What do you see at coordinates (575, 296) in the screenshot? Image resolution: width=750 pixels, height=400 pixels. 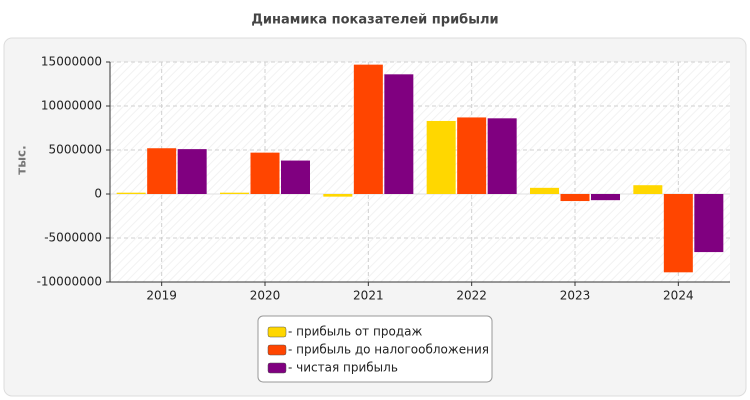 I see `x-tick-label: 2023` at bounding box center [575, 296].